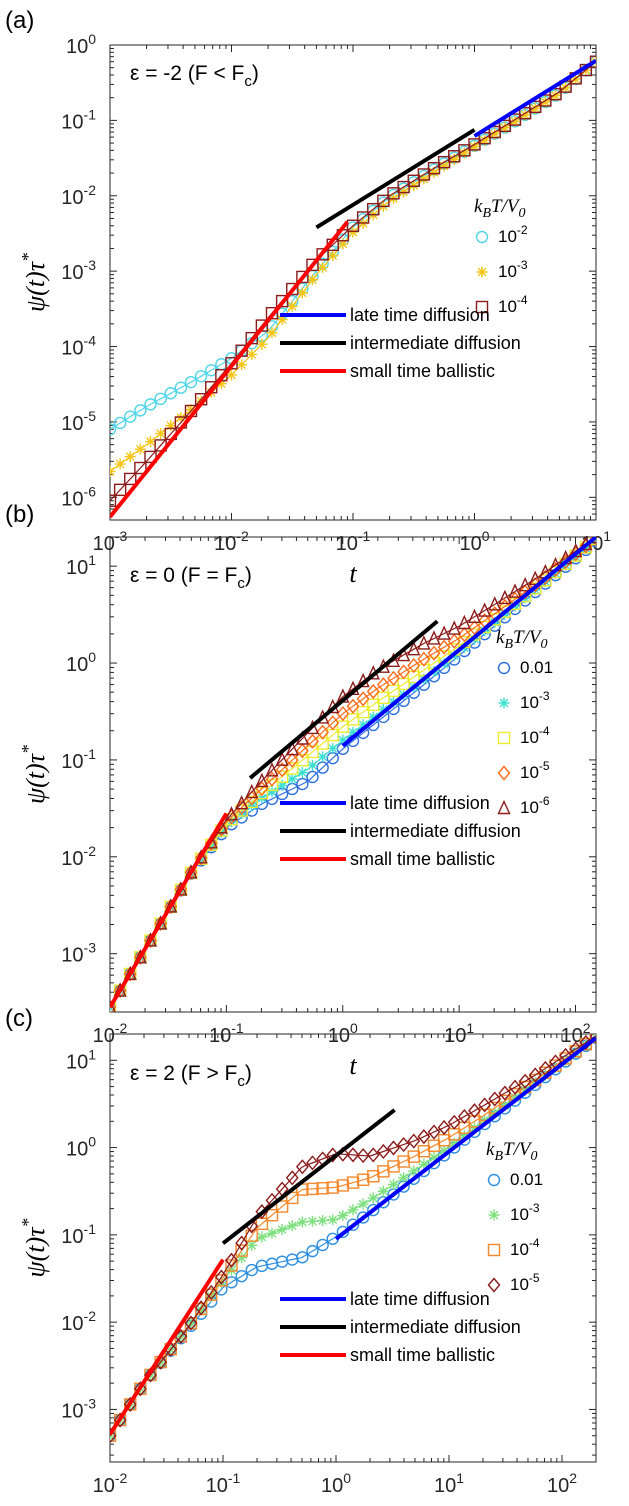  Describe the element at coordinates (420, 1299) in the screenshot. I see `legend-entry: late time diffusion` at that location.